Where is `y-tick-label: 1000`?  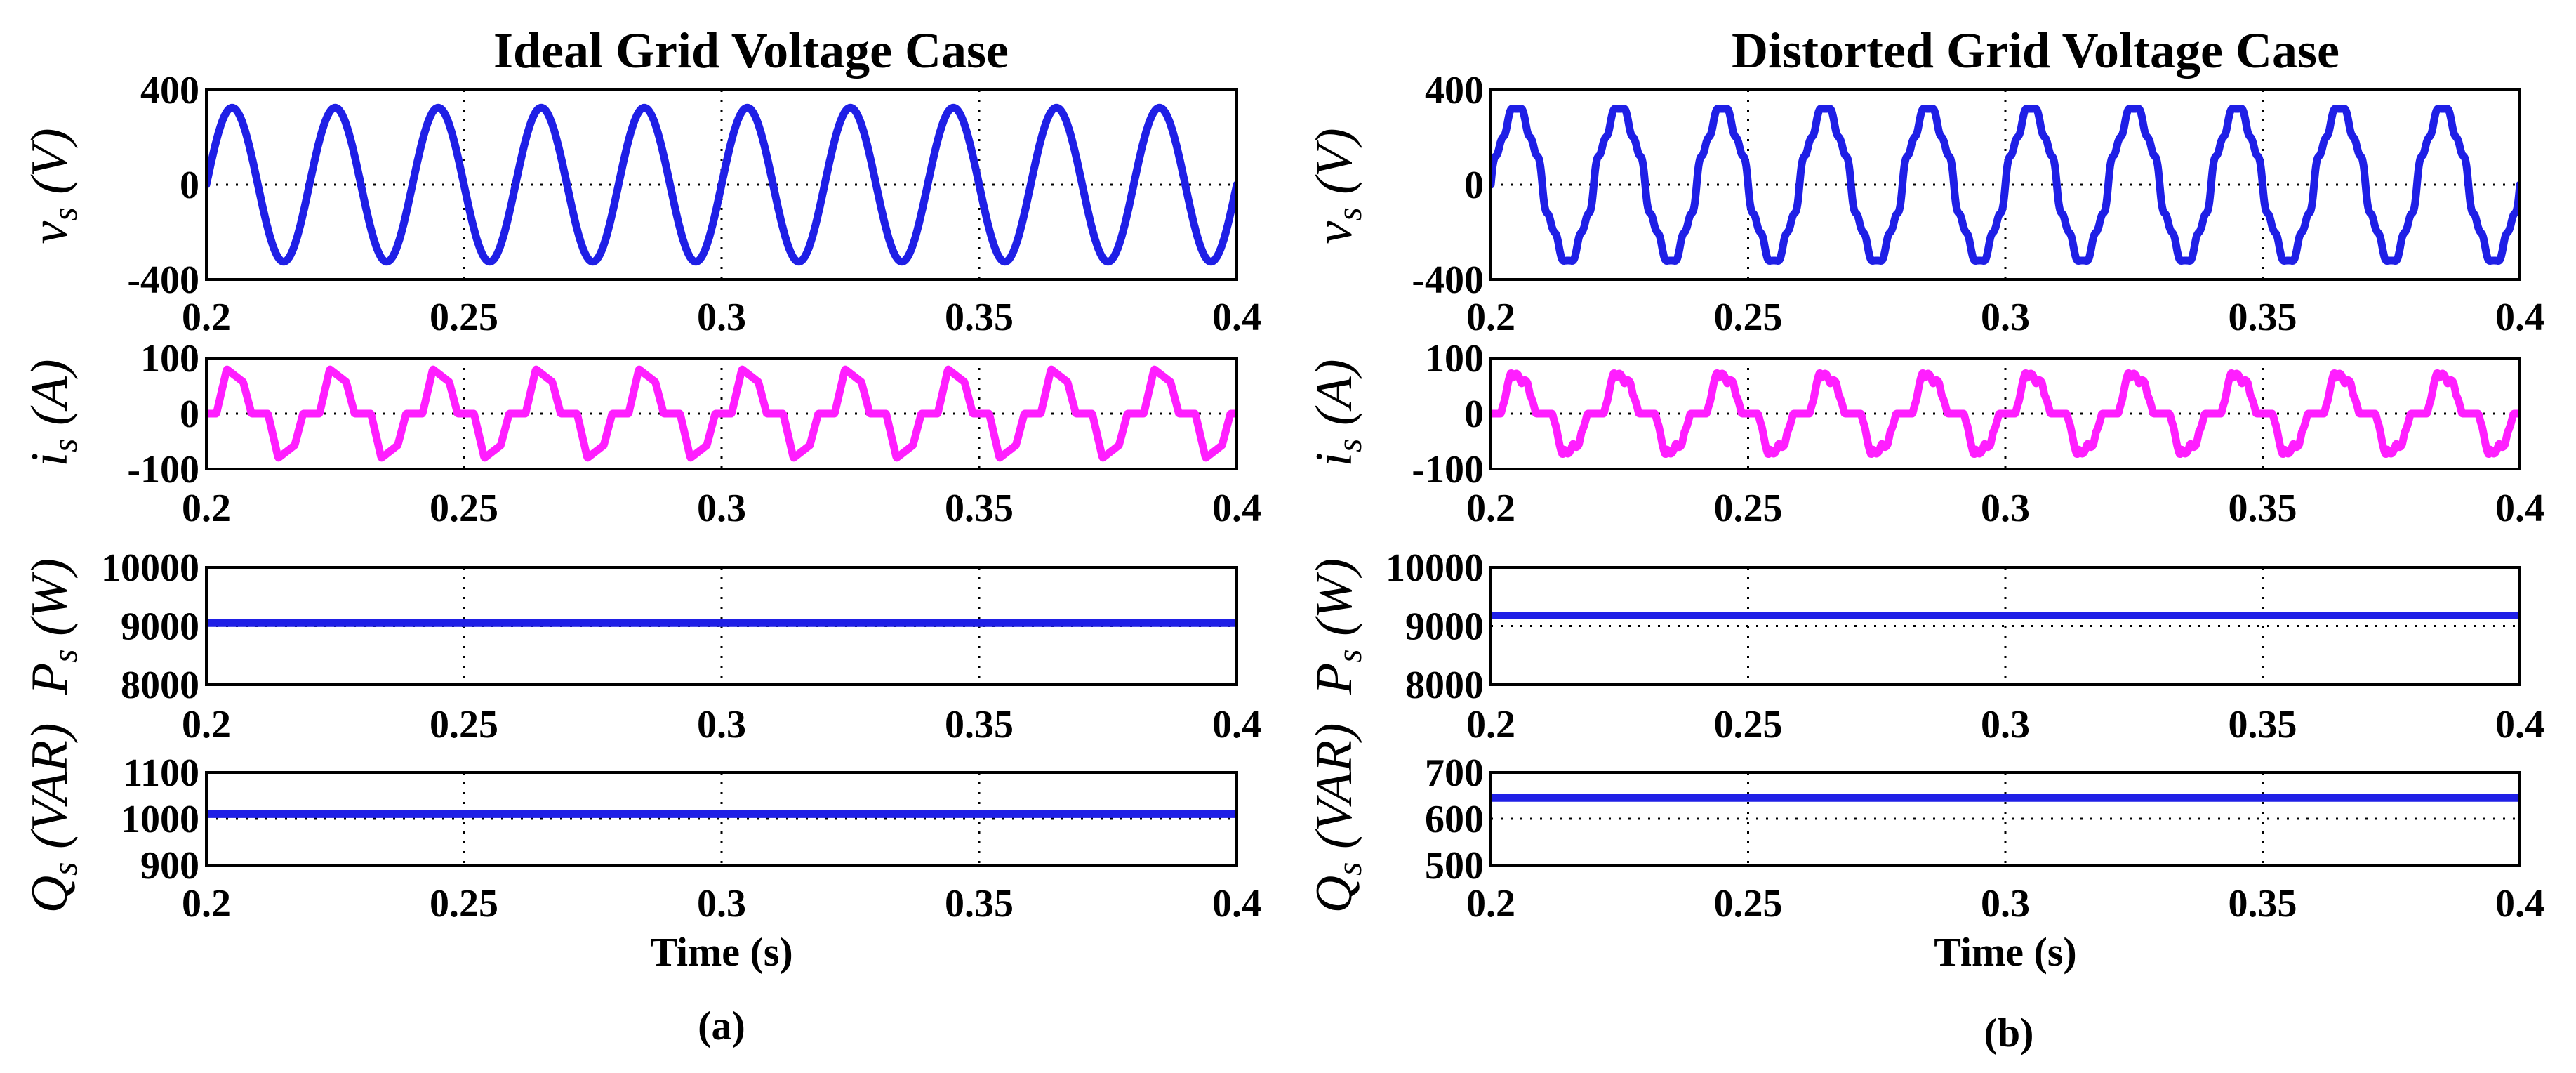 y-tick-label: 1000 is located at coordinates (160, 819).